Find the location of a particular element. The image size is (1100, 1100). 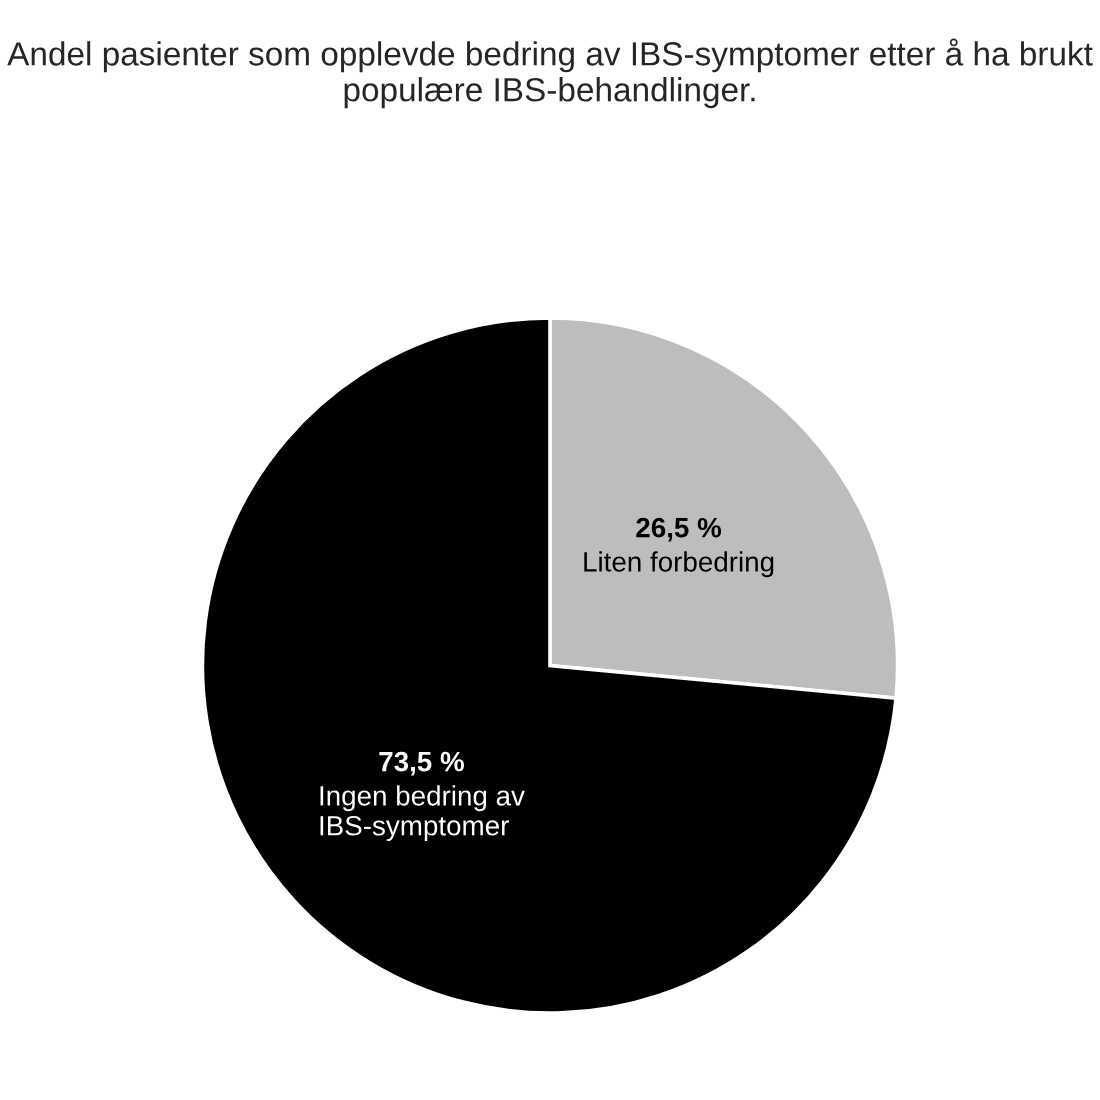

data-label: 73,5 % is located at coordinates (421, 763).